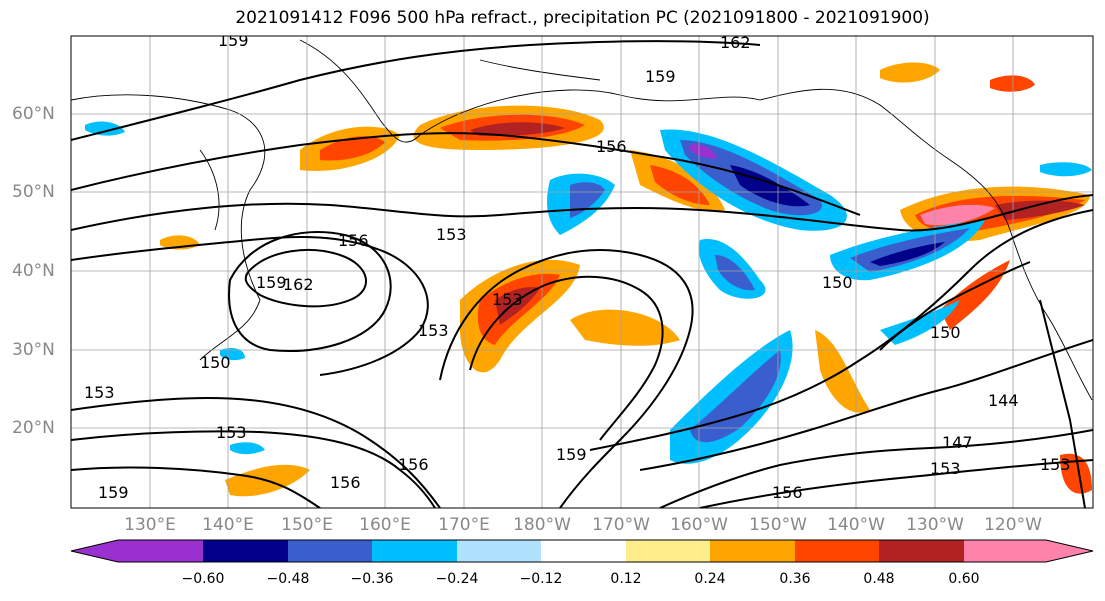 The image size is (1105, 601). I want to click on lon-label: 150°W, so click(778, 525).